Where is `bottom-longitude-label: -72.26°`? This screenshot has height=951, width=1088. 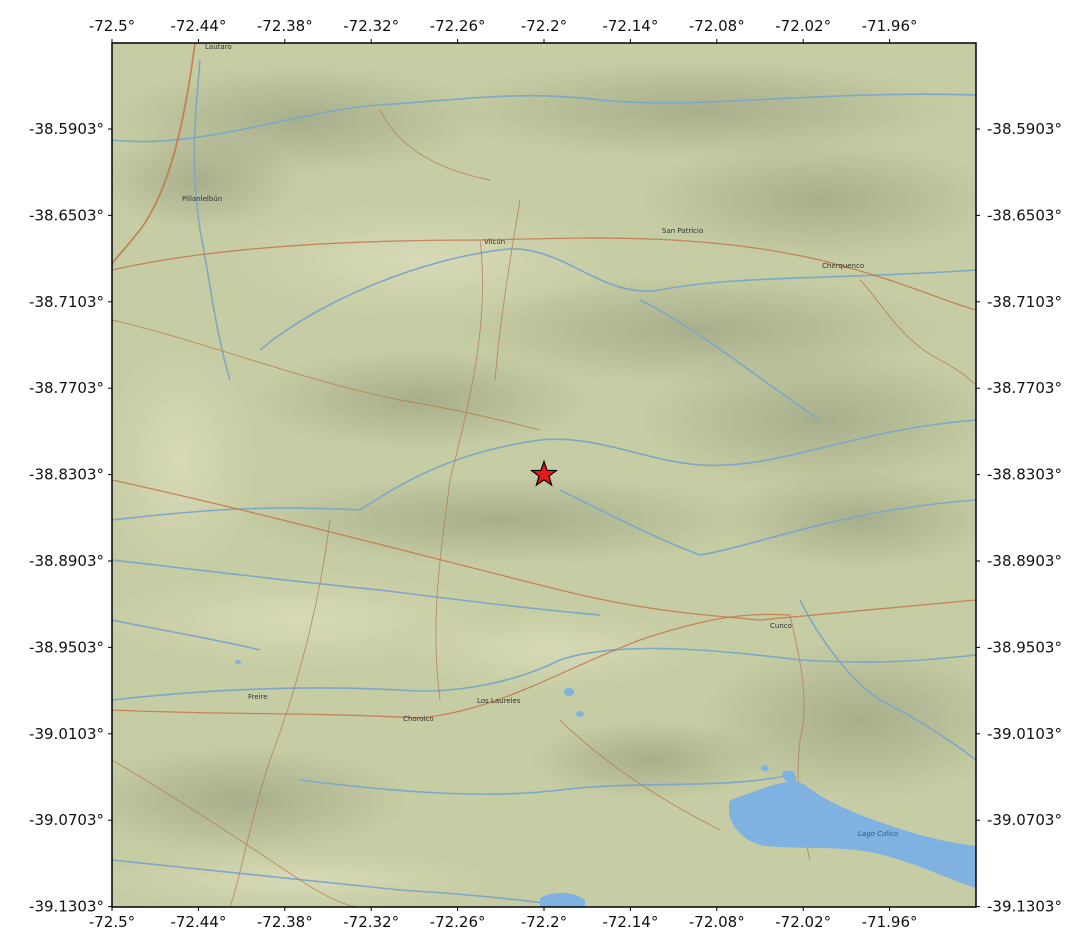
bottom-longitude-label: -72.26° is located at coordinates (458, 922).